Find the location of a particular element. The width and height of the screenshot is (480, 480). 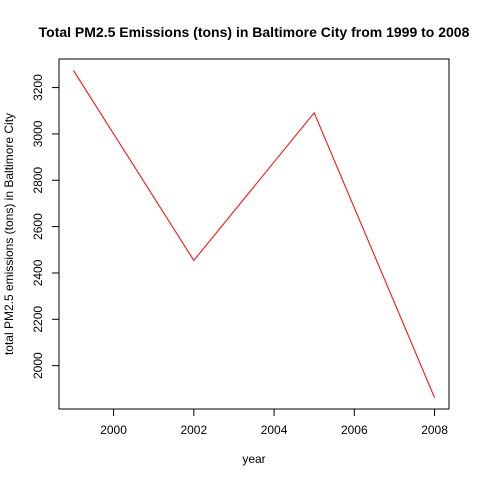

x-tick-label: 2002 is located at coordinates (193, 430).